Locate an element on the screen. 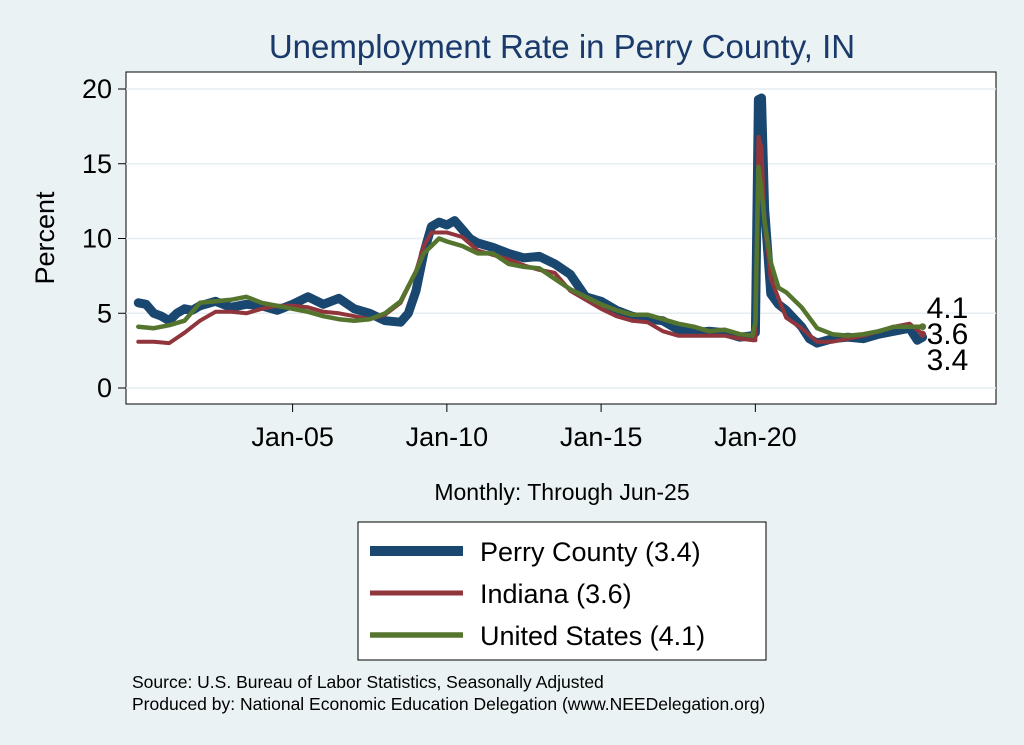 This screenshot has height=745, width=1024. y-tick-label: 0 is located at coordinates (104, 388).